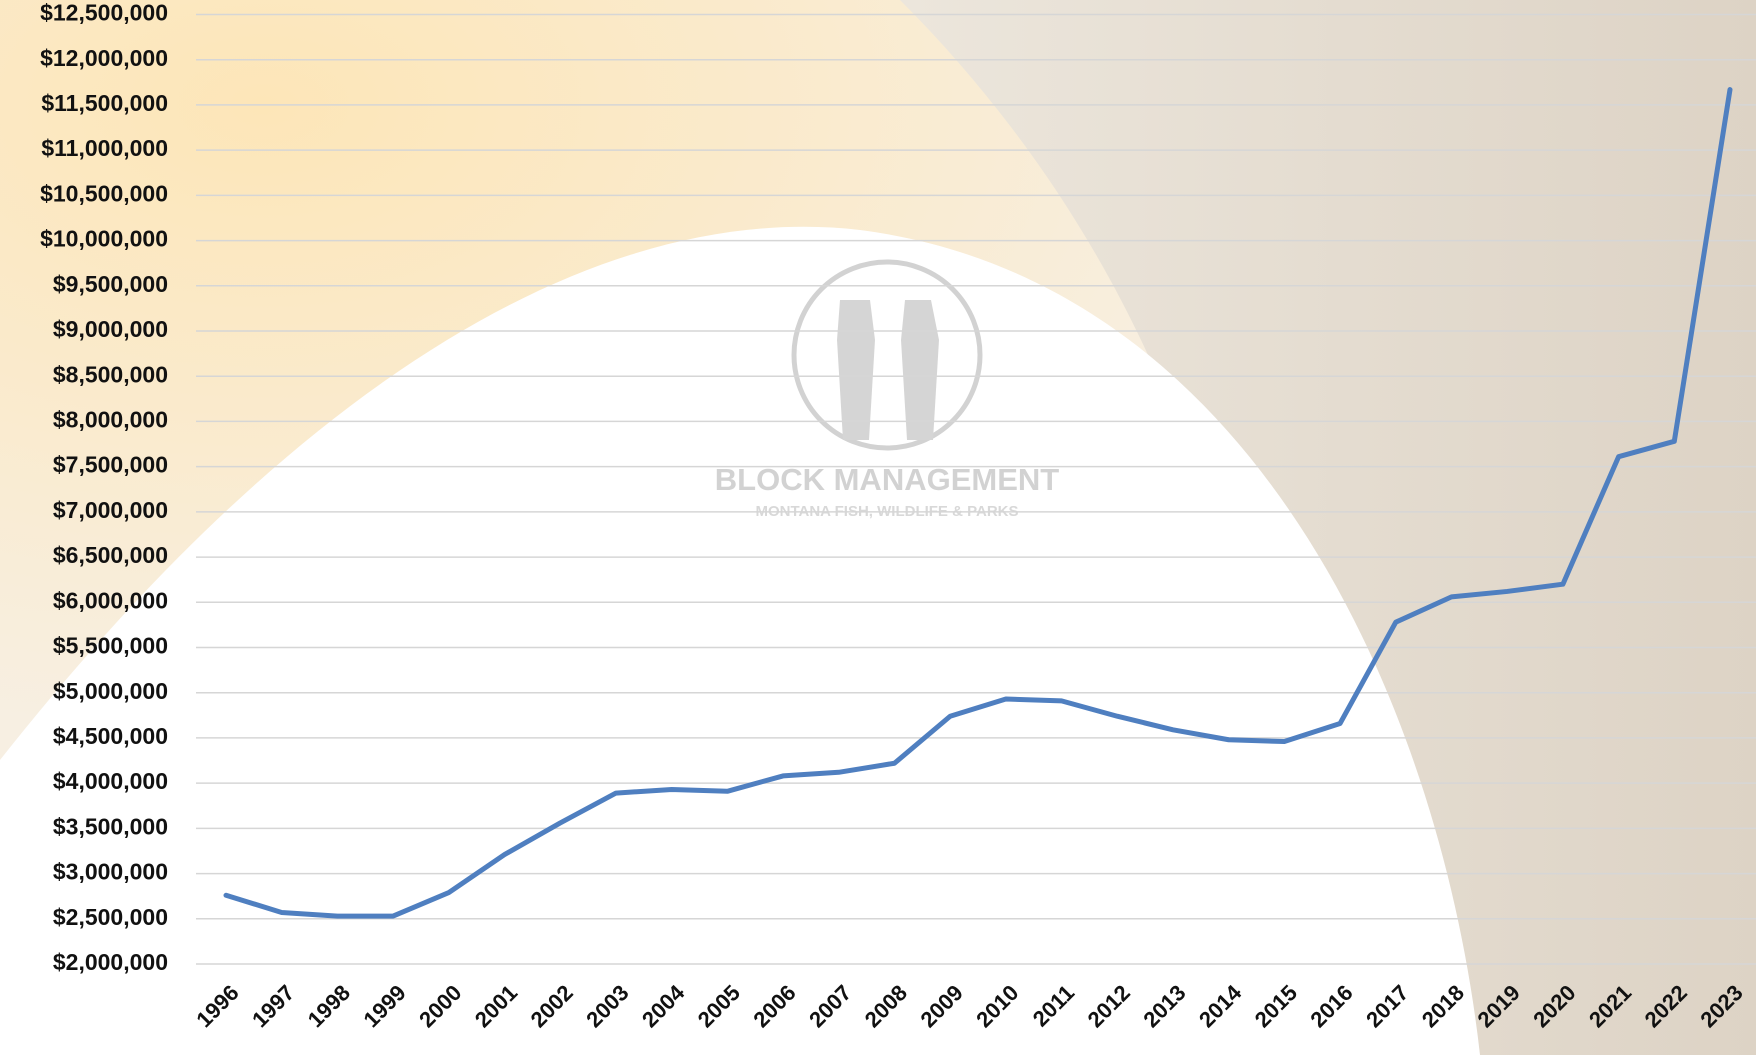  Describe the element at coordinates (110, 962) in the screenshot. I see `y-tick-label: $2,000,000` at that location.